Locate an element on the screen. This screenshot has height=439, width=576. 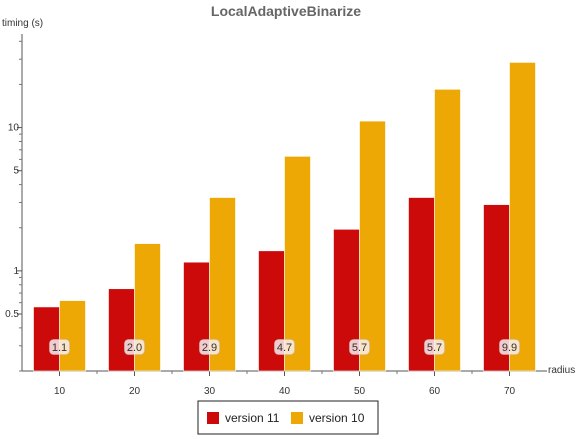
legend-label-version-10: version 10 is located at coordinates (337, 418).